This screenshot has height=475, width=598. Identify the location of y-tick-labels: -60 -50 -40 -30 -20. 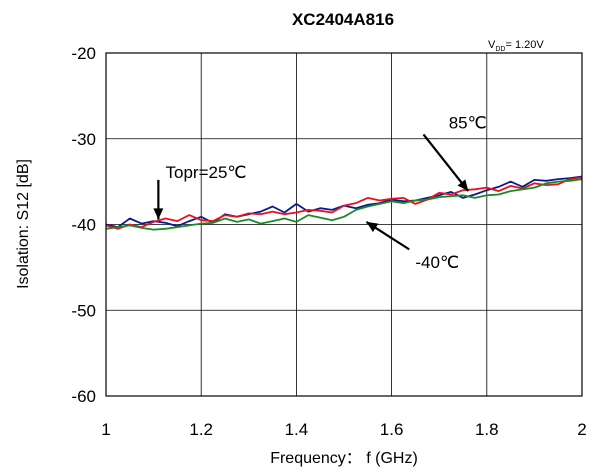
(83, 225).